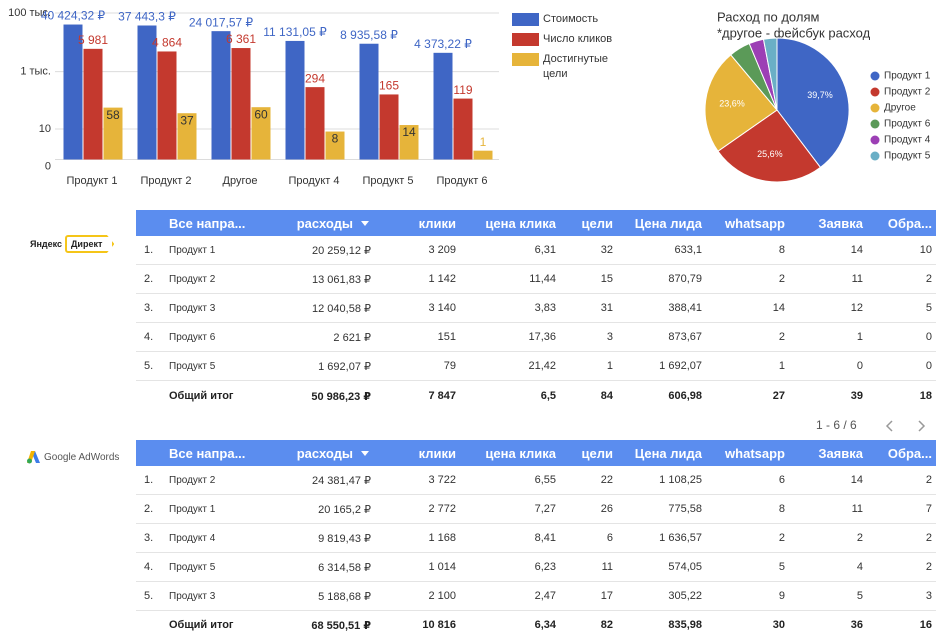  What do you see at coordinates (510, 567) in the screenshot?
I see `cell: 6,23` at bounding box center [510, 567].